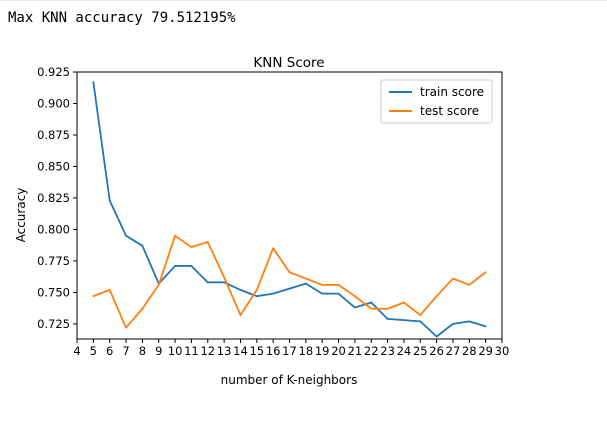 The width and height of the screenshot is (607, 423). What do you see at coordinates (355, 351) in the screenshot?
I see `x-tick-label: 21` at bounding box center [355, 351].